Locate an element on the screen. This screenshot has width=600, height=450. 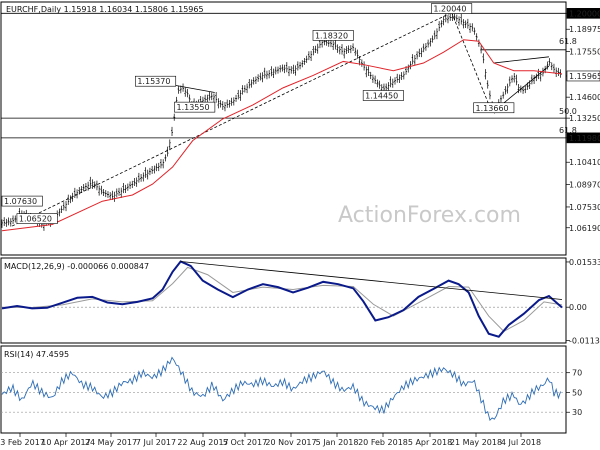
price-ytick-label: 1.20000 is located at coordinates (584, 13).